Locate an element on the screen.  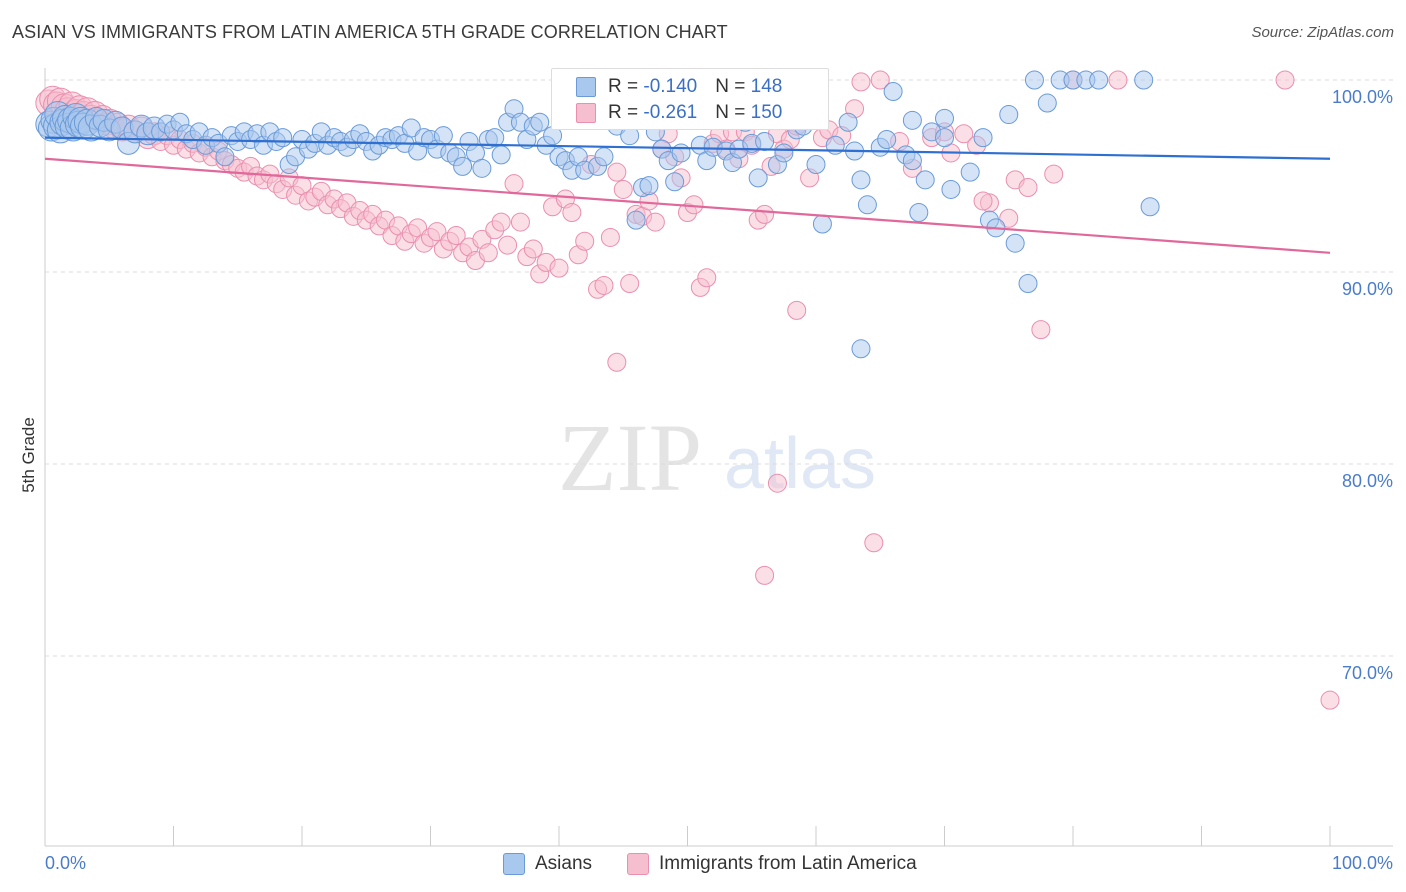
latin-r-value: -0.261 is located at coordinates (670, 112).